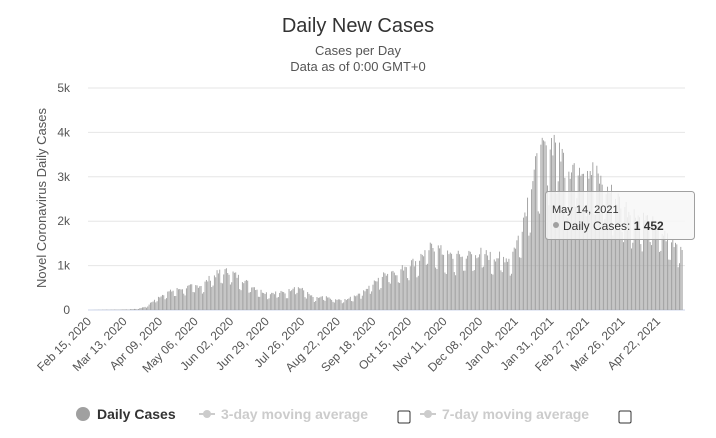 This screenshot has height=438, width=716. I want to click on legend-item-daily-cases: Daily Cases, so click(136, 414).